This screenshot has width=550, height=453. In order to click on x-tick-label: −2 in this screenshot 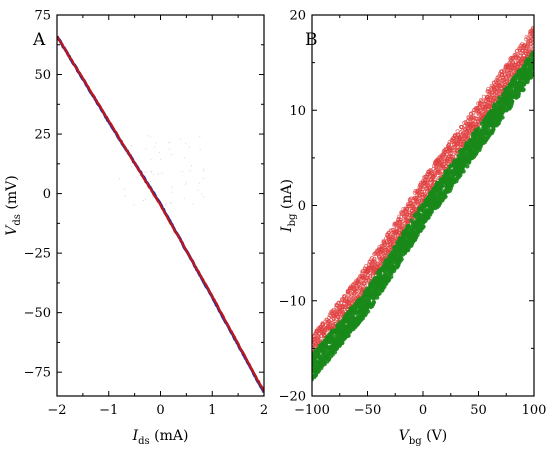, I will do `click(56, 410)`.